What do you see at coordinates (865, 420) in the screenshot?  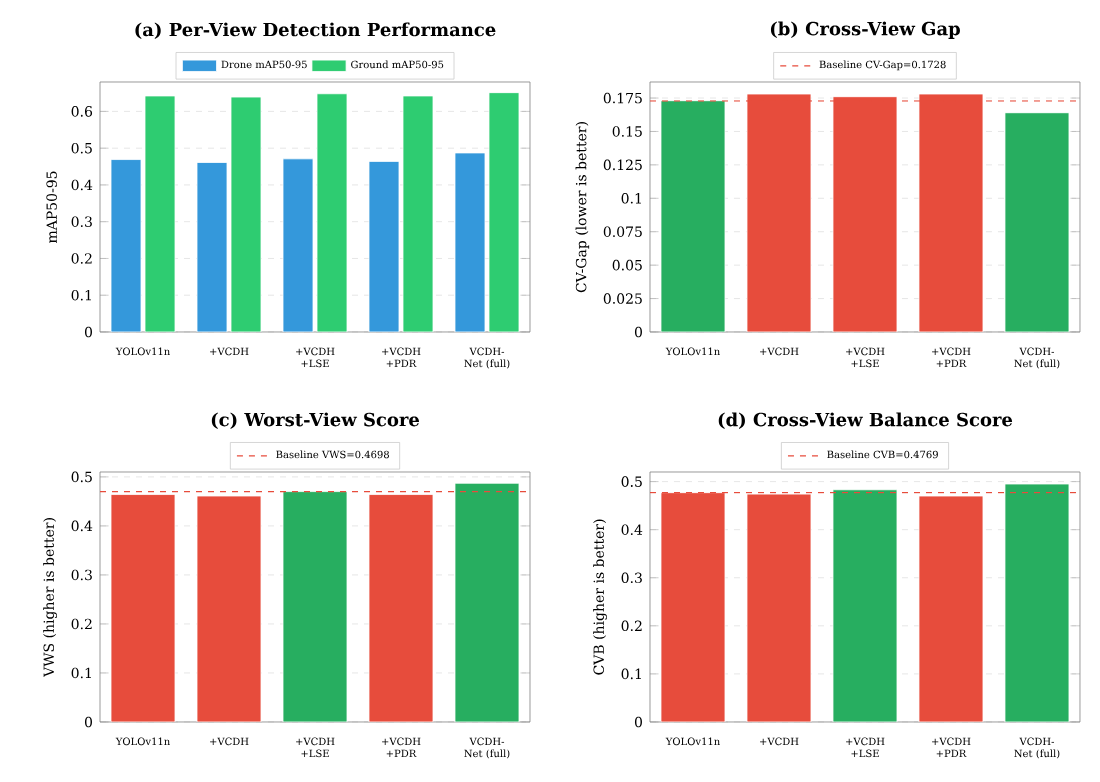 I see `chart-title: (d) Cross-View Balance Score` at bounding box center [865, 420].